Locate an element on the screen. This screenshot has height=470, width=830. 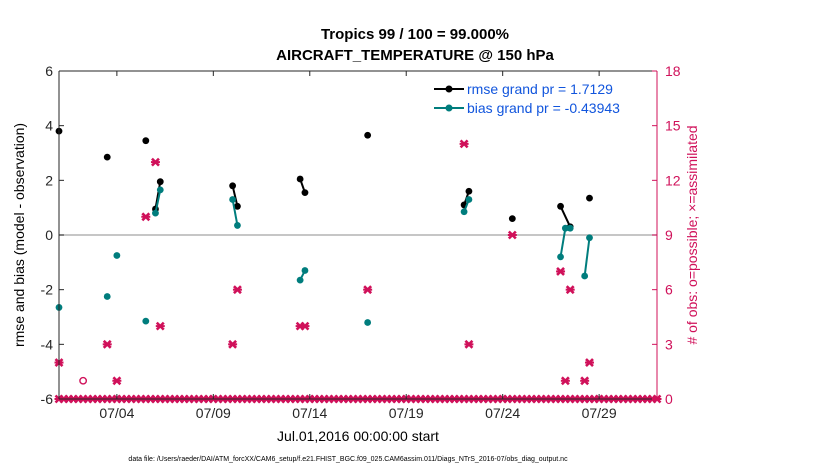
x-tick-label: 07/29 is located at coordinates (599, 413).